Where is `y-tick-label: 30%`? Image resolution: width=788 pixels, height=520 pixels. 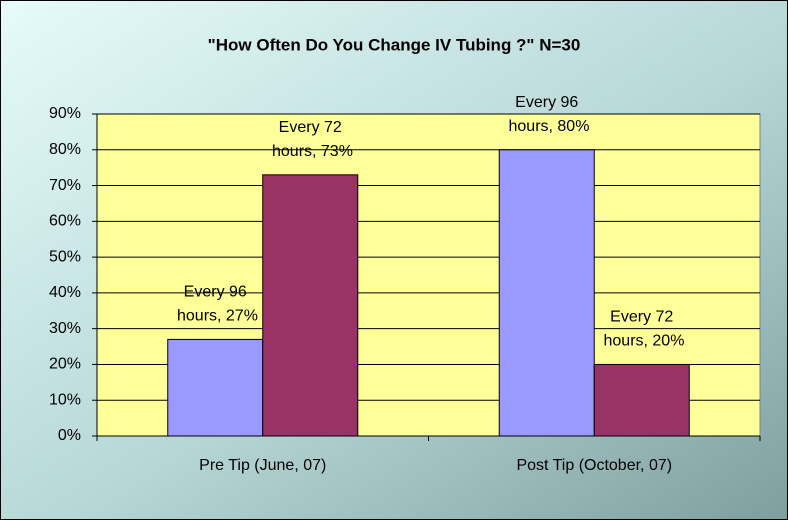
y-tick-label: 30% is located at coordinates (65, 328).